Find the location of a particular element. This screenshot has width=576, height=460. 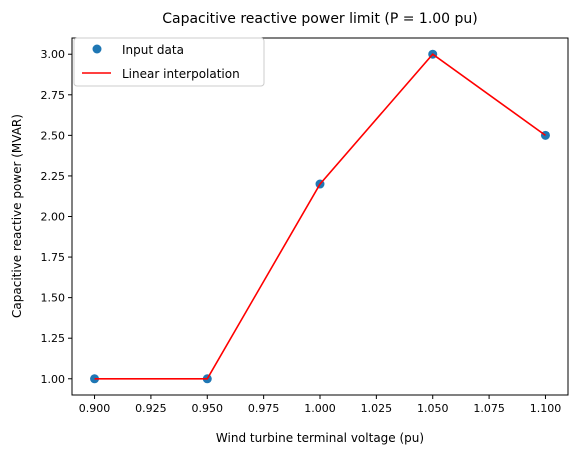

x-tick-label: 0.925 is located at coordinates (151, 408).